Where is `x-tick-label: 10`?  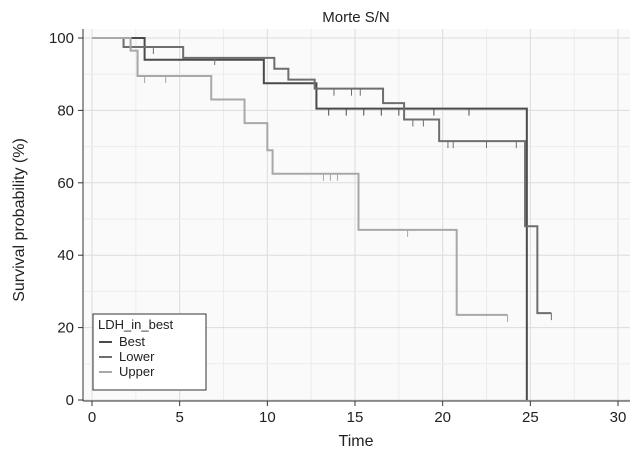 x-tick-label: 10 is located at coordinates (267, 417).